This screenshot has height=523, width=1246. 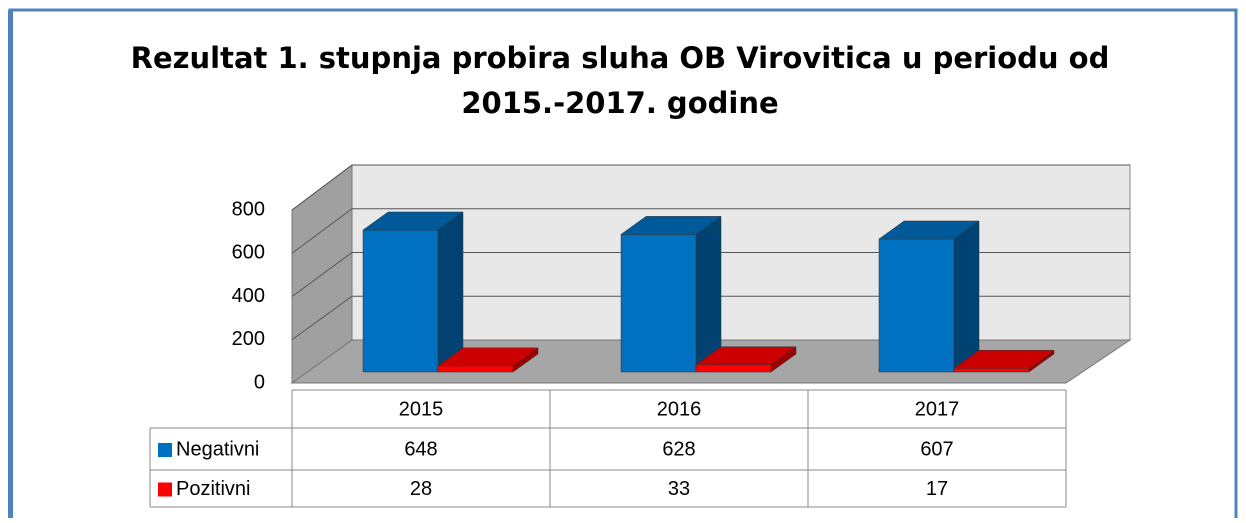 I want to click on chart-title: 2015.-2017. godine, so click(x=619, y=103).